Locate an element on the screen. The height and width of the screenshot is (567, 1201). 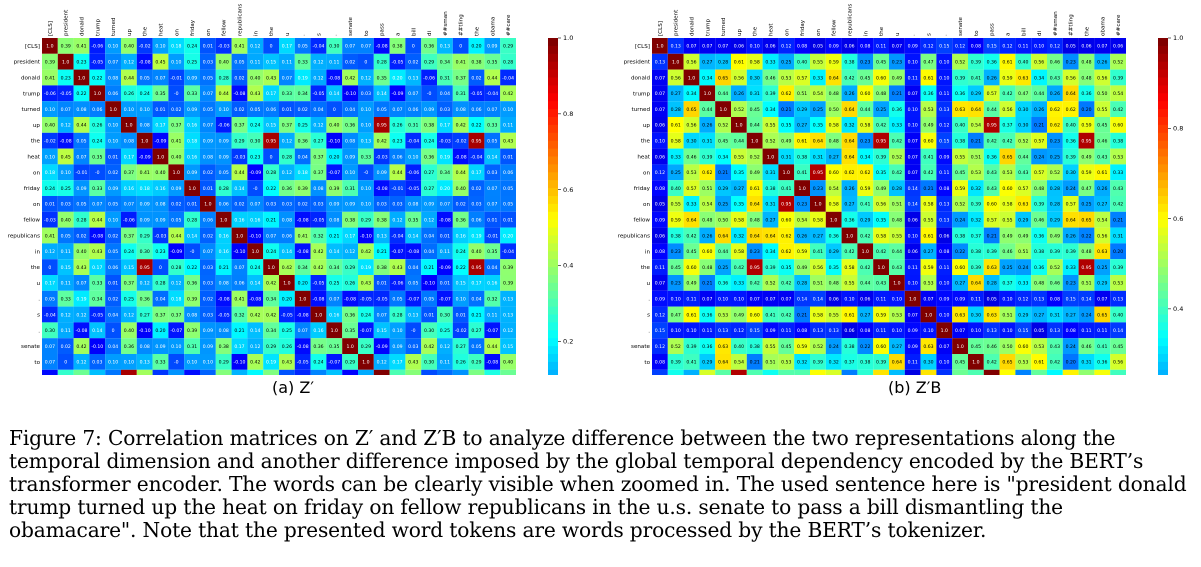
cell-value-label: 0.45 is located at coordinates (976, 347).